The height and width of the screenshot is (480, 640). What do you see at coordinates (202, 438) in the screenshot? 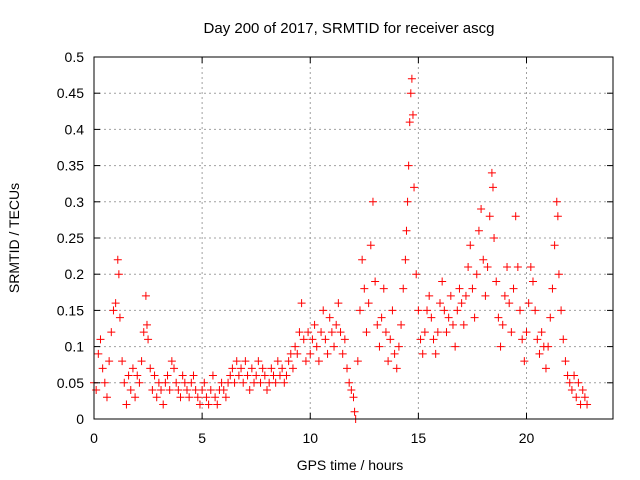
I see `x-tick-label: 5` at bounding box center [202, 438].